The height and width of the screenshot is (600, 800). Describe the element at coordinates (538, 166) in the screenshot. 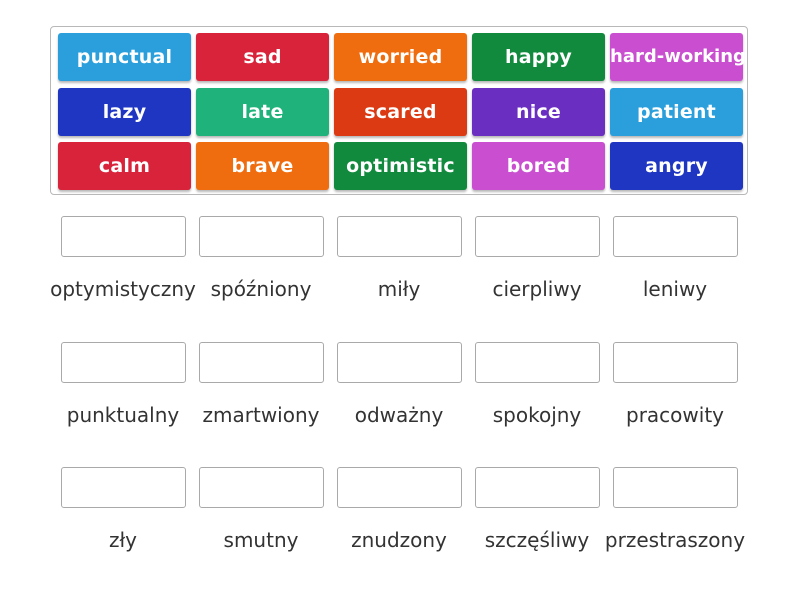

I see `word-tile: bored` at that location.